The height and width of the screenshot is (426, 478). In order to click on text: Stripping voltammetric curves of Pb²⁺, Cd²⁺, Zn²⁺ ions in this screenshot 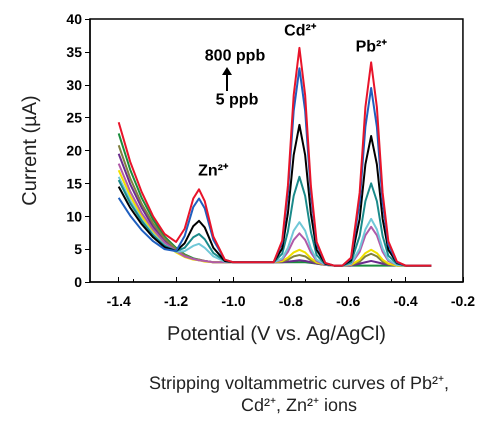, I will do `click(299, 394)`.